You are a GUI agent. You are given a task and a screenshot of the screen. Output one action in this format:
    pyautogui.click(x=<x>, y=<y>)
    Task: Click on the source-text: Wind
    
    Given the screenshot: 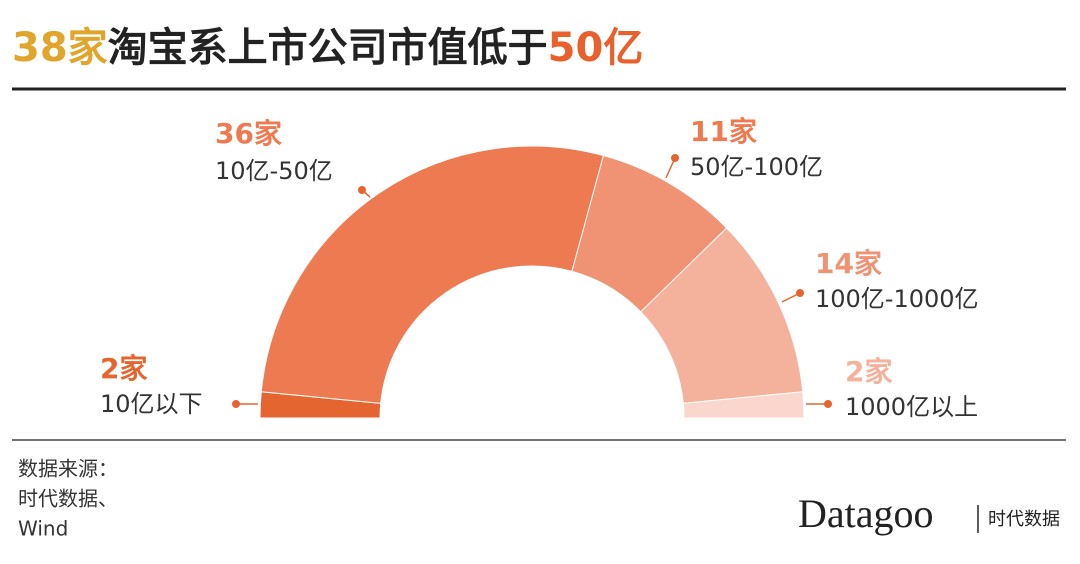 What is the action you would take?
    pyautogui.click(x=43, y=529)
    